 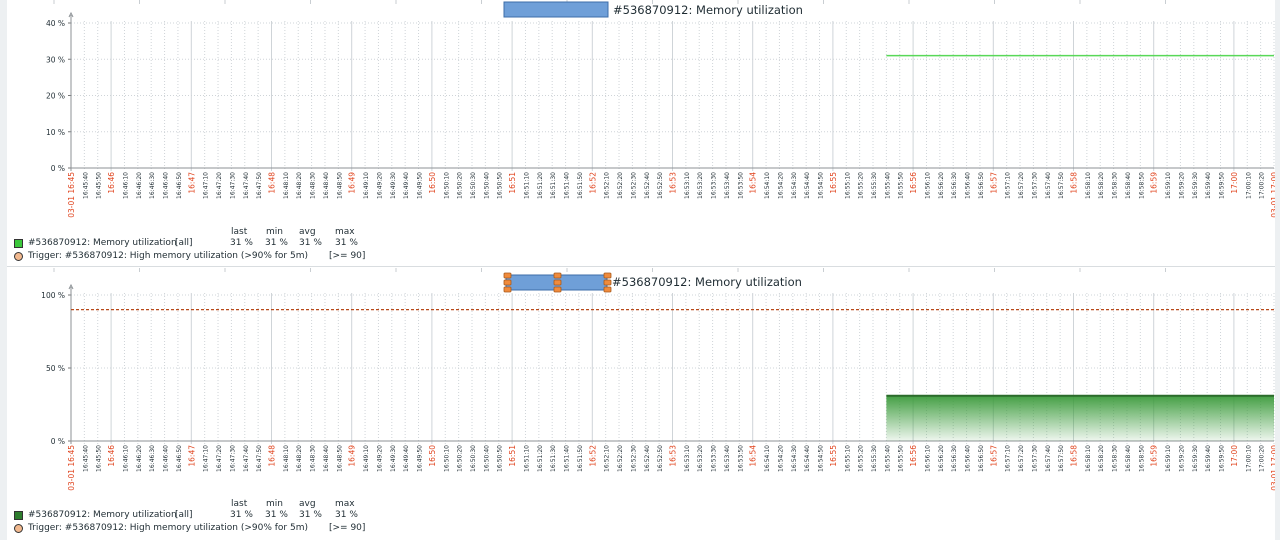 I want to click on x-tick-label: 16:47:40, so click(x=246, y=185).